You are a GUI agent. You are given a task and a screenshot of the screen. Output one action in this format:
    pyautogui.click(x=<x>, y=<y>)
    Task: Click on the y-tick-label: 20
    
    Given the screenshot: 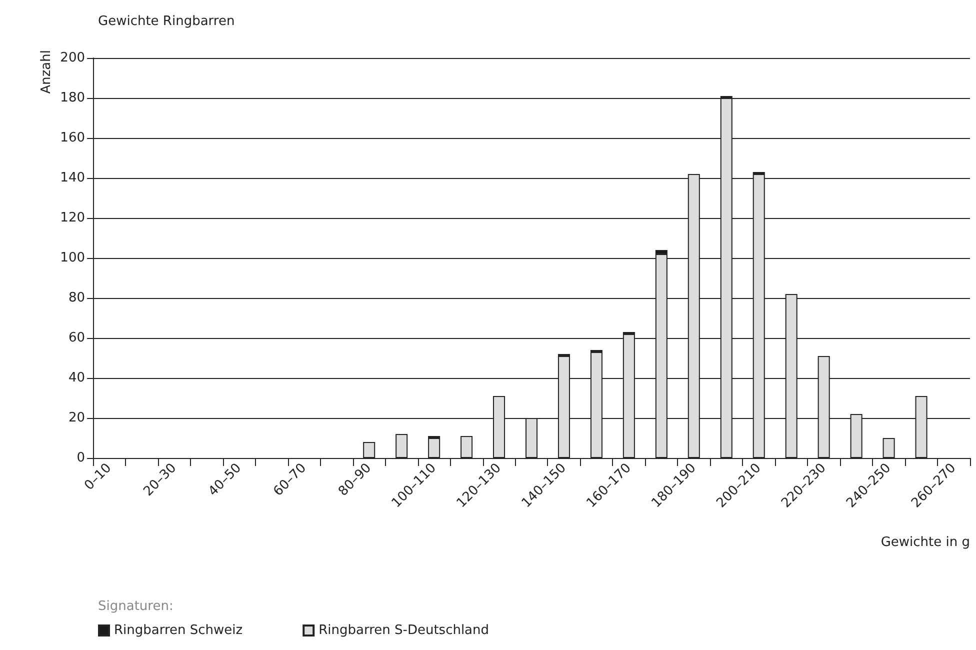 What is the action you would take?
    pyautogui.click(x=76, y=418)
    